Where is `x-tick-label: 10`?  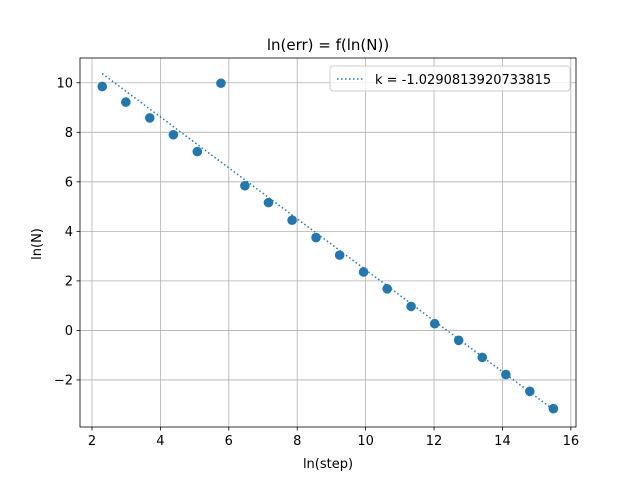
x-tick-label: 10 is located at coordinates (365, 441).